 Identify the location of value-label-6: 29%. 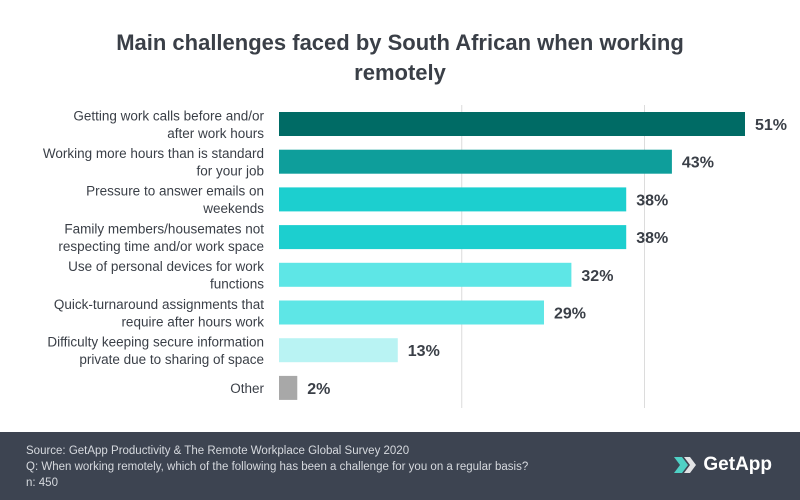
(570, 314).